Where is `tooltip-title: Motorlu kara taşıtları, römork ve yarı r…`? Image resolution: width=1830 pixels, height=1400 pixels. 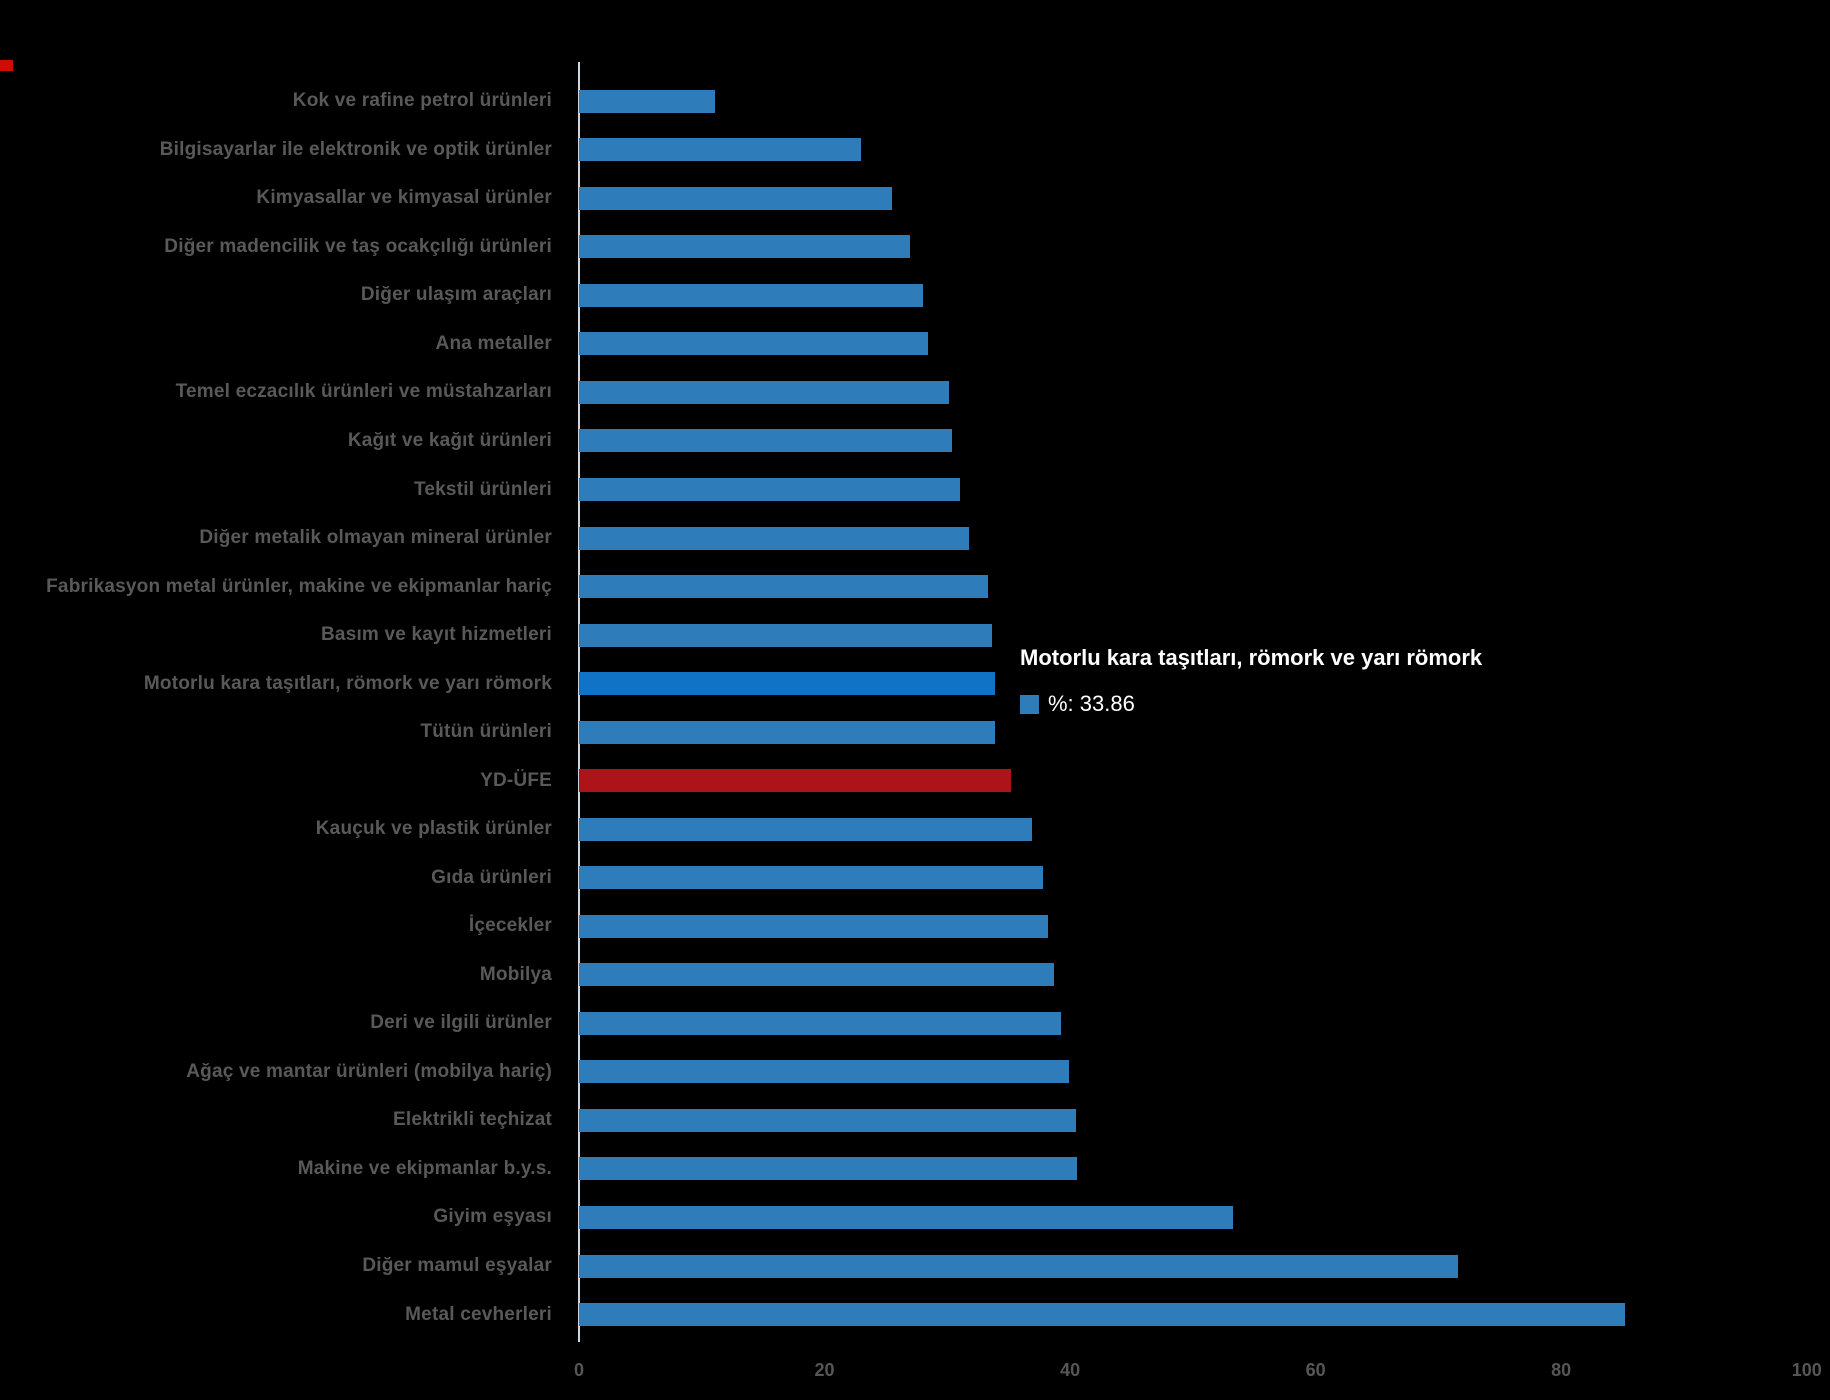
tooltip-title: Motorlu kara taşıtları, römork ve yarı r… is located at coordinates (1251, 657).